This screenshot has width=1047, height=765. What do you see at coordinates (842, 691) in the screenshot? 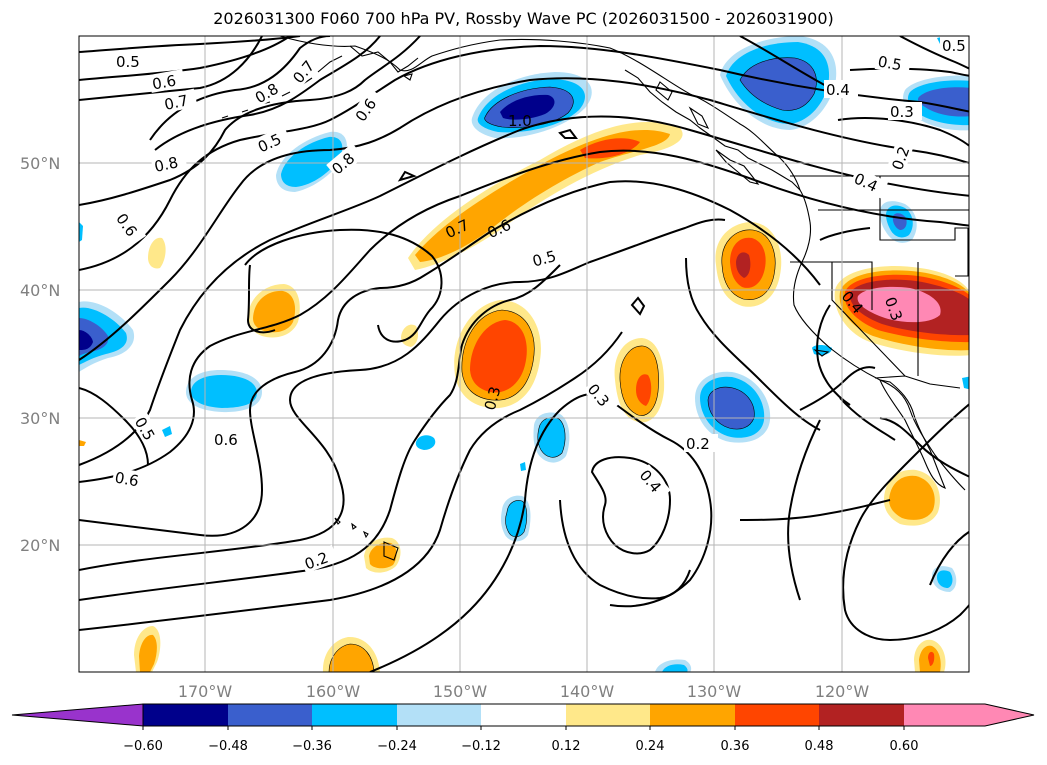
I see `lon-label: 120°W` at bounding box center [842, 691].